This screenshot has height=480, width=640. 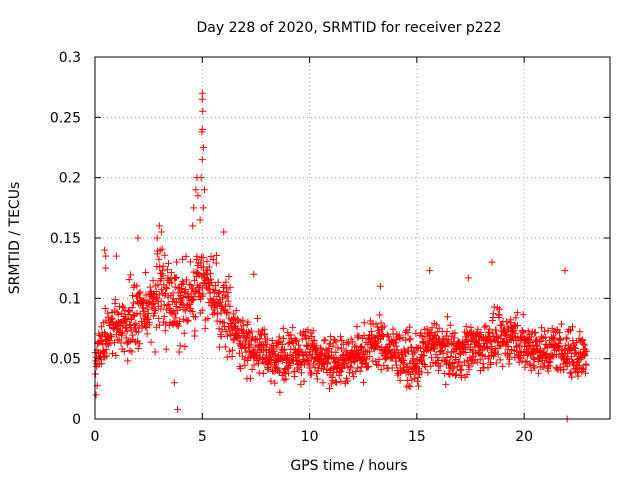 What do you see at coordinates (65, 239) in the screenshot?
I see `y-tick-label: 0.15` at bounding box center [65, 239].